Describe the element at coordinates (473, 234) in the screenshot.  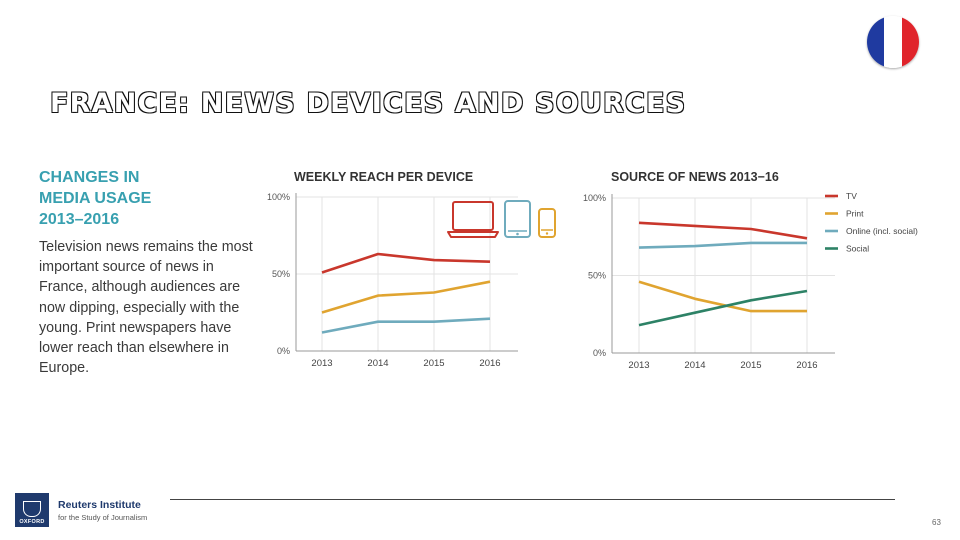
I see `laptop-base-icon` at that location.